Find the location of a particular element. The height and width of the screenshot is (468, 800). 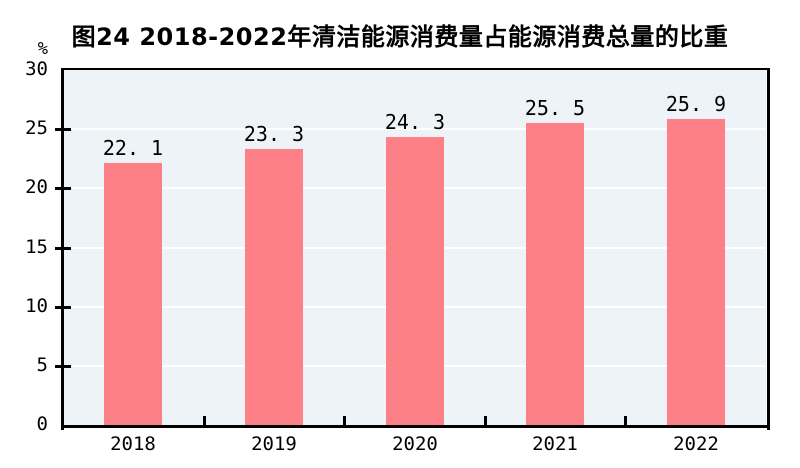

bar-2022 is located at coordinates (696, 272).